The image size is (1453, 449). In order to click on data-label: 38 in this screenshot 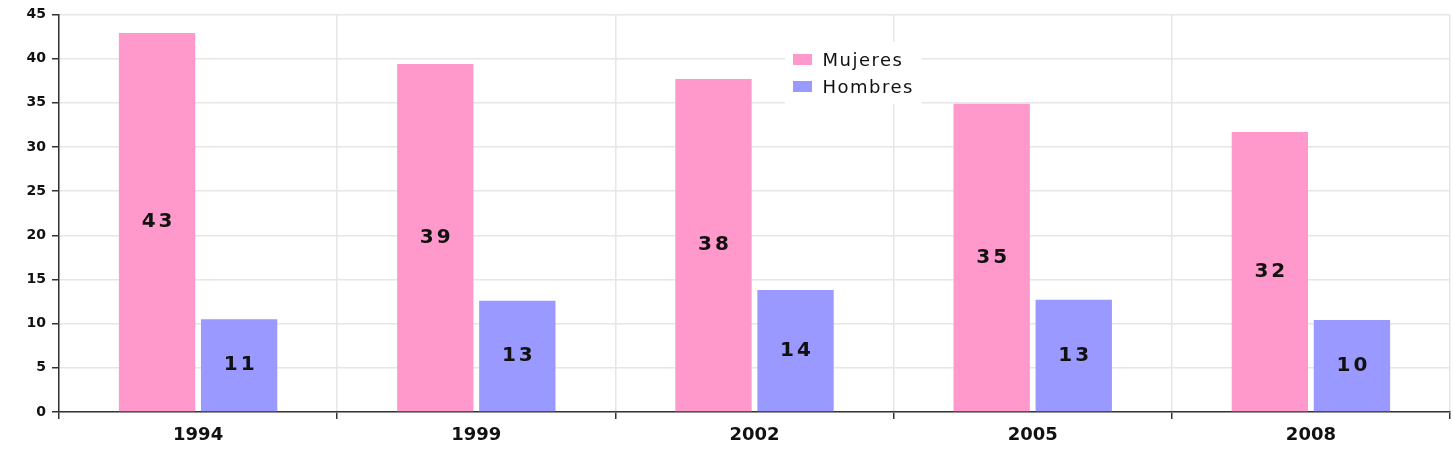, I will do `click(715, 243)`.